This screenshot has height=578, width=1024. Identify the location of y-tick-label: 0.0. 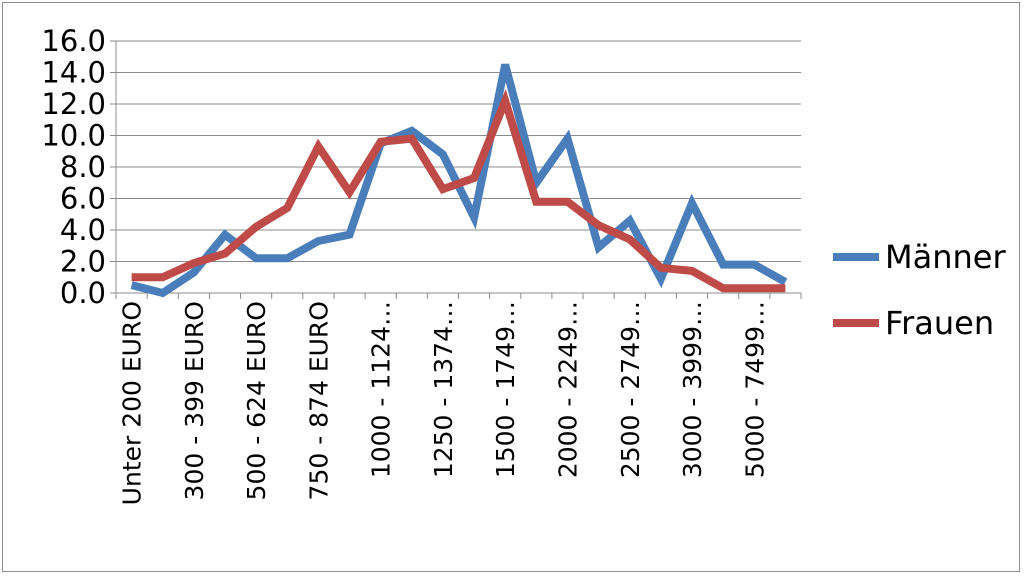
(83, 293).